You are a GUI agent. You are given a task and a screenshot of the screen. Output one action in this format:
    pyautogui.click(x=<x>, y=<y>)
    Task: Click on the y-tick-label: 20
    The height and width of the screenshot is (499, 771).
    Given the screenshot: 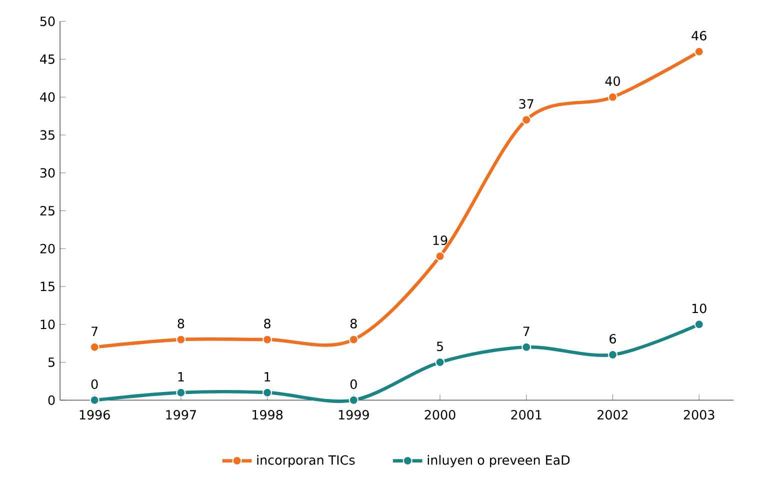 What is the action you would take?
    pyautogui.click(x=47, y=249)
    